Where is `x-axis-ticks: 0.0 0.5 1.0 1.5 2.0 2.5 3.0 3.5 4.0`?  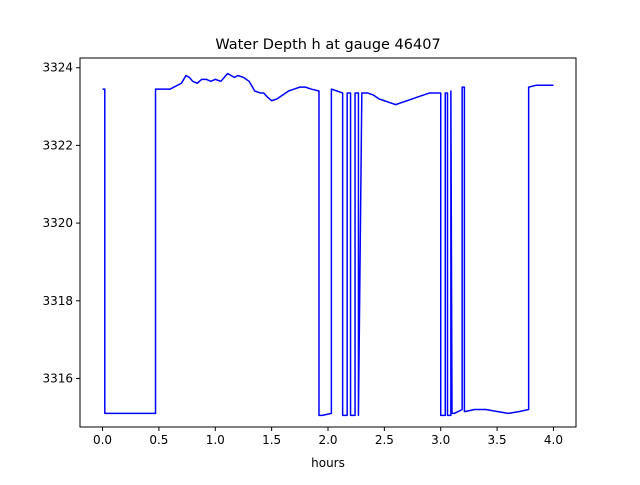 x-axis-ticks: 0.0 0.5 1.0 1.5 2.0 2.5 3.0 3.5 4.0 is located at coordinates (328, 437).